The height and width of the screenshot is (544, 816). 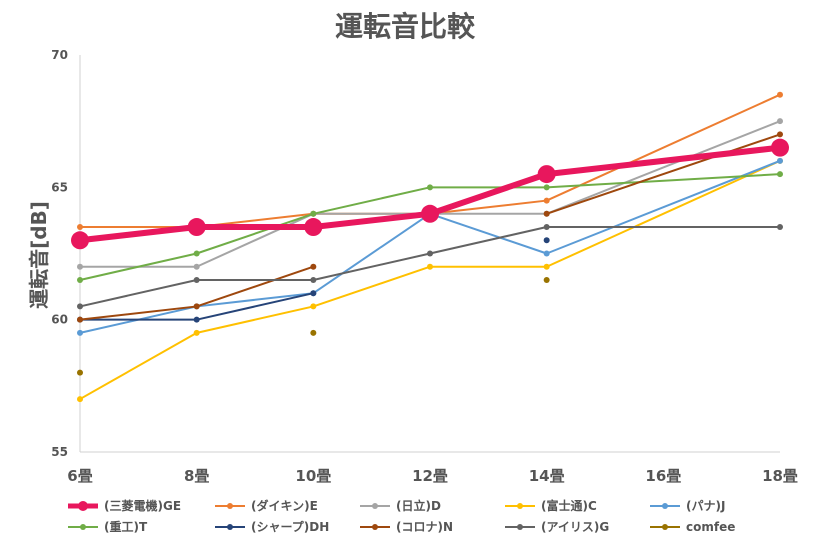 I want to click on legend-label: (シャープ)DH, so click(x=290, y=526).